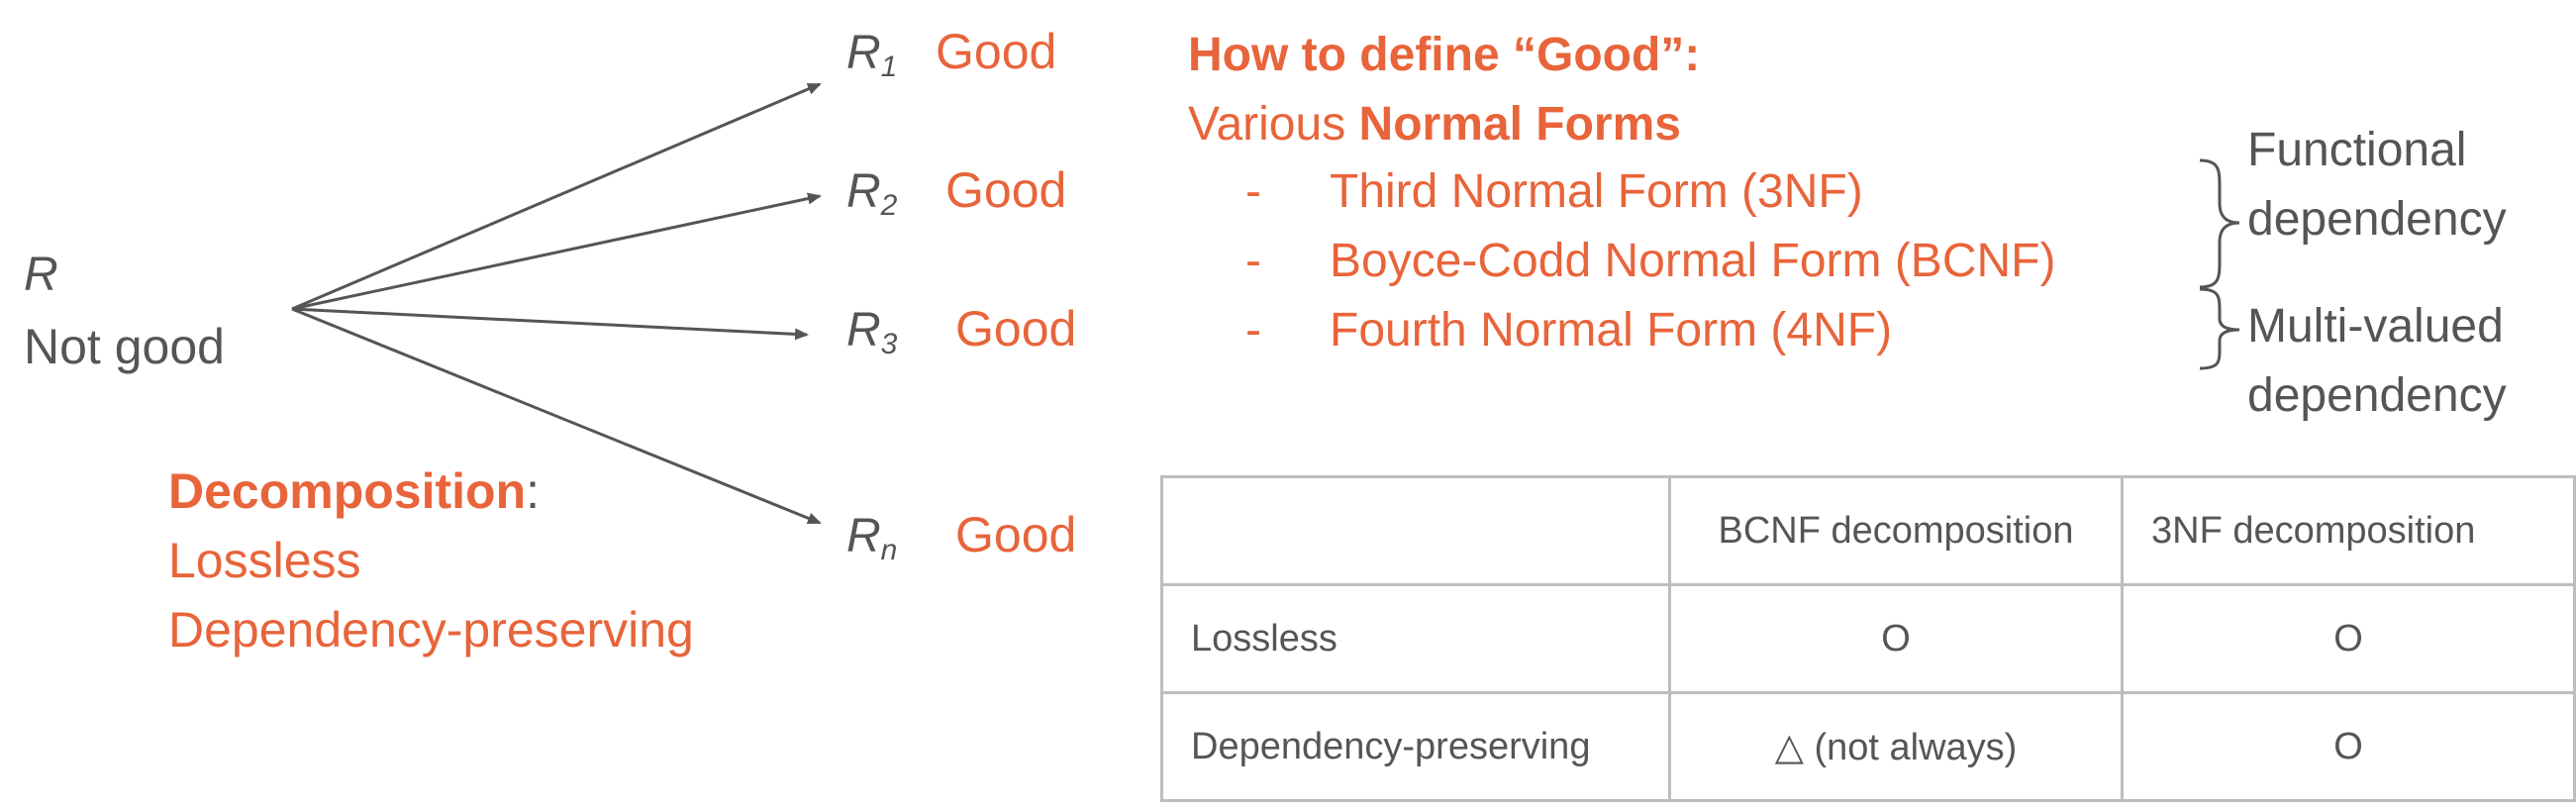 The image size is (2576, 812). I want to click on decomposition-heading: Decomposition:, so click(354, 492).